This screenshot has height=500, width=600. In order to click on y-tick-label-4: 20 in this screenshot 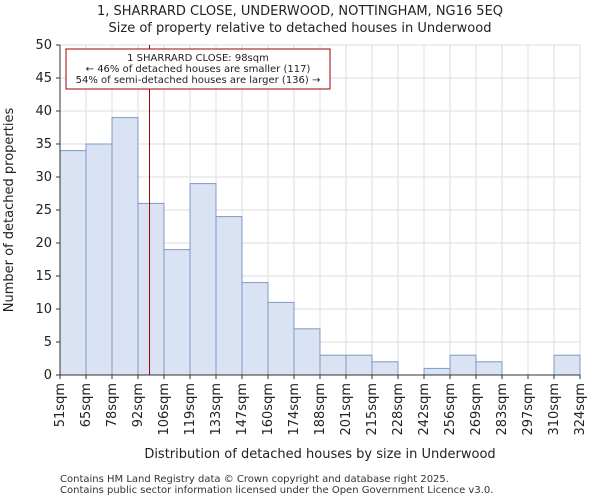, I will do `click(43, 243)`.